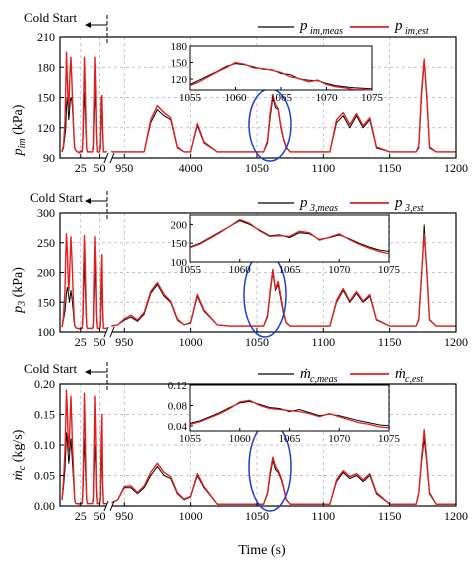  Describe the element at coordinates (400, 374) in the screenshot. I see `legend-entry-est-main: ṁ` at that location.